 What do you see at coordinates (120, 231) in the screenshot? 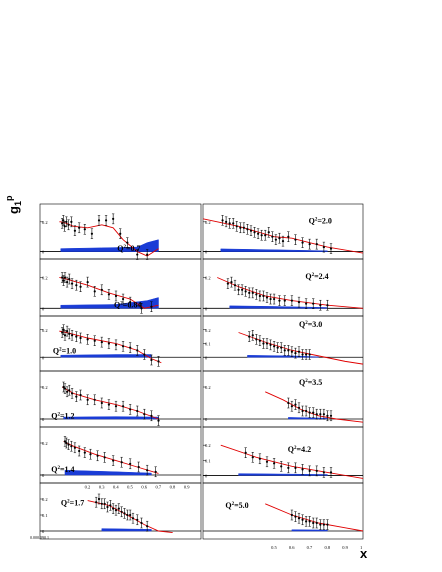
I see `panel-Q2=0.7: 0.2 0 Q2=0.7` at bounding box center [120, 231].